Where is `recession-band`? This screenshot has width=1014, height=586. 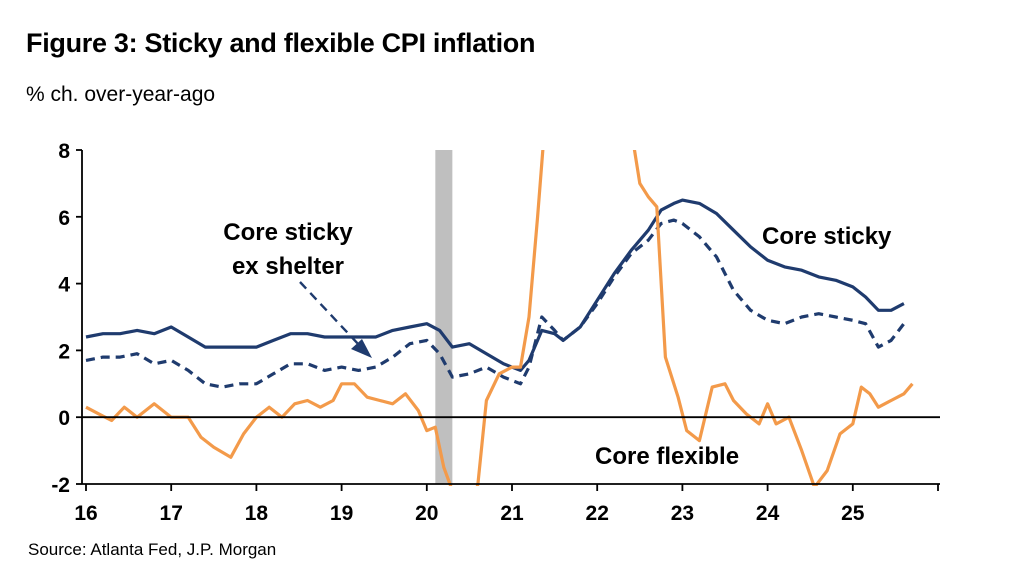 recession-band is located at coordinates (444, 317).